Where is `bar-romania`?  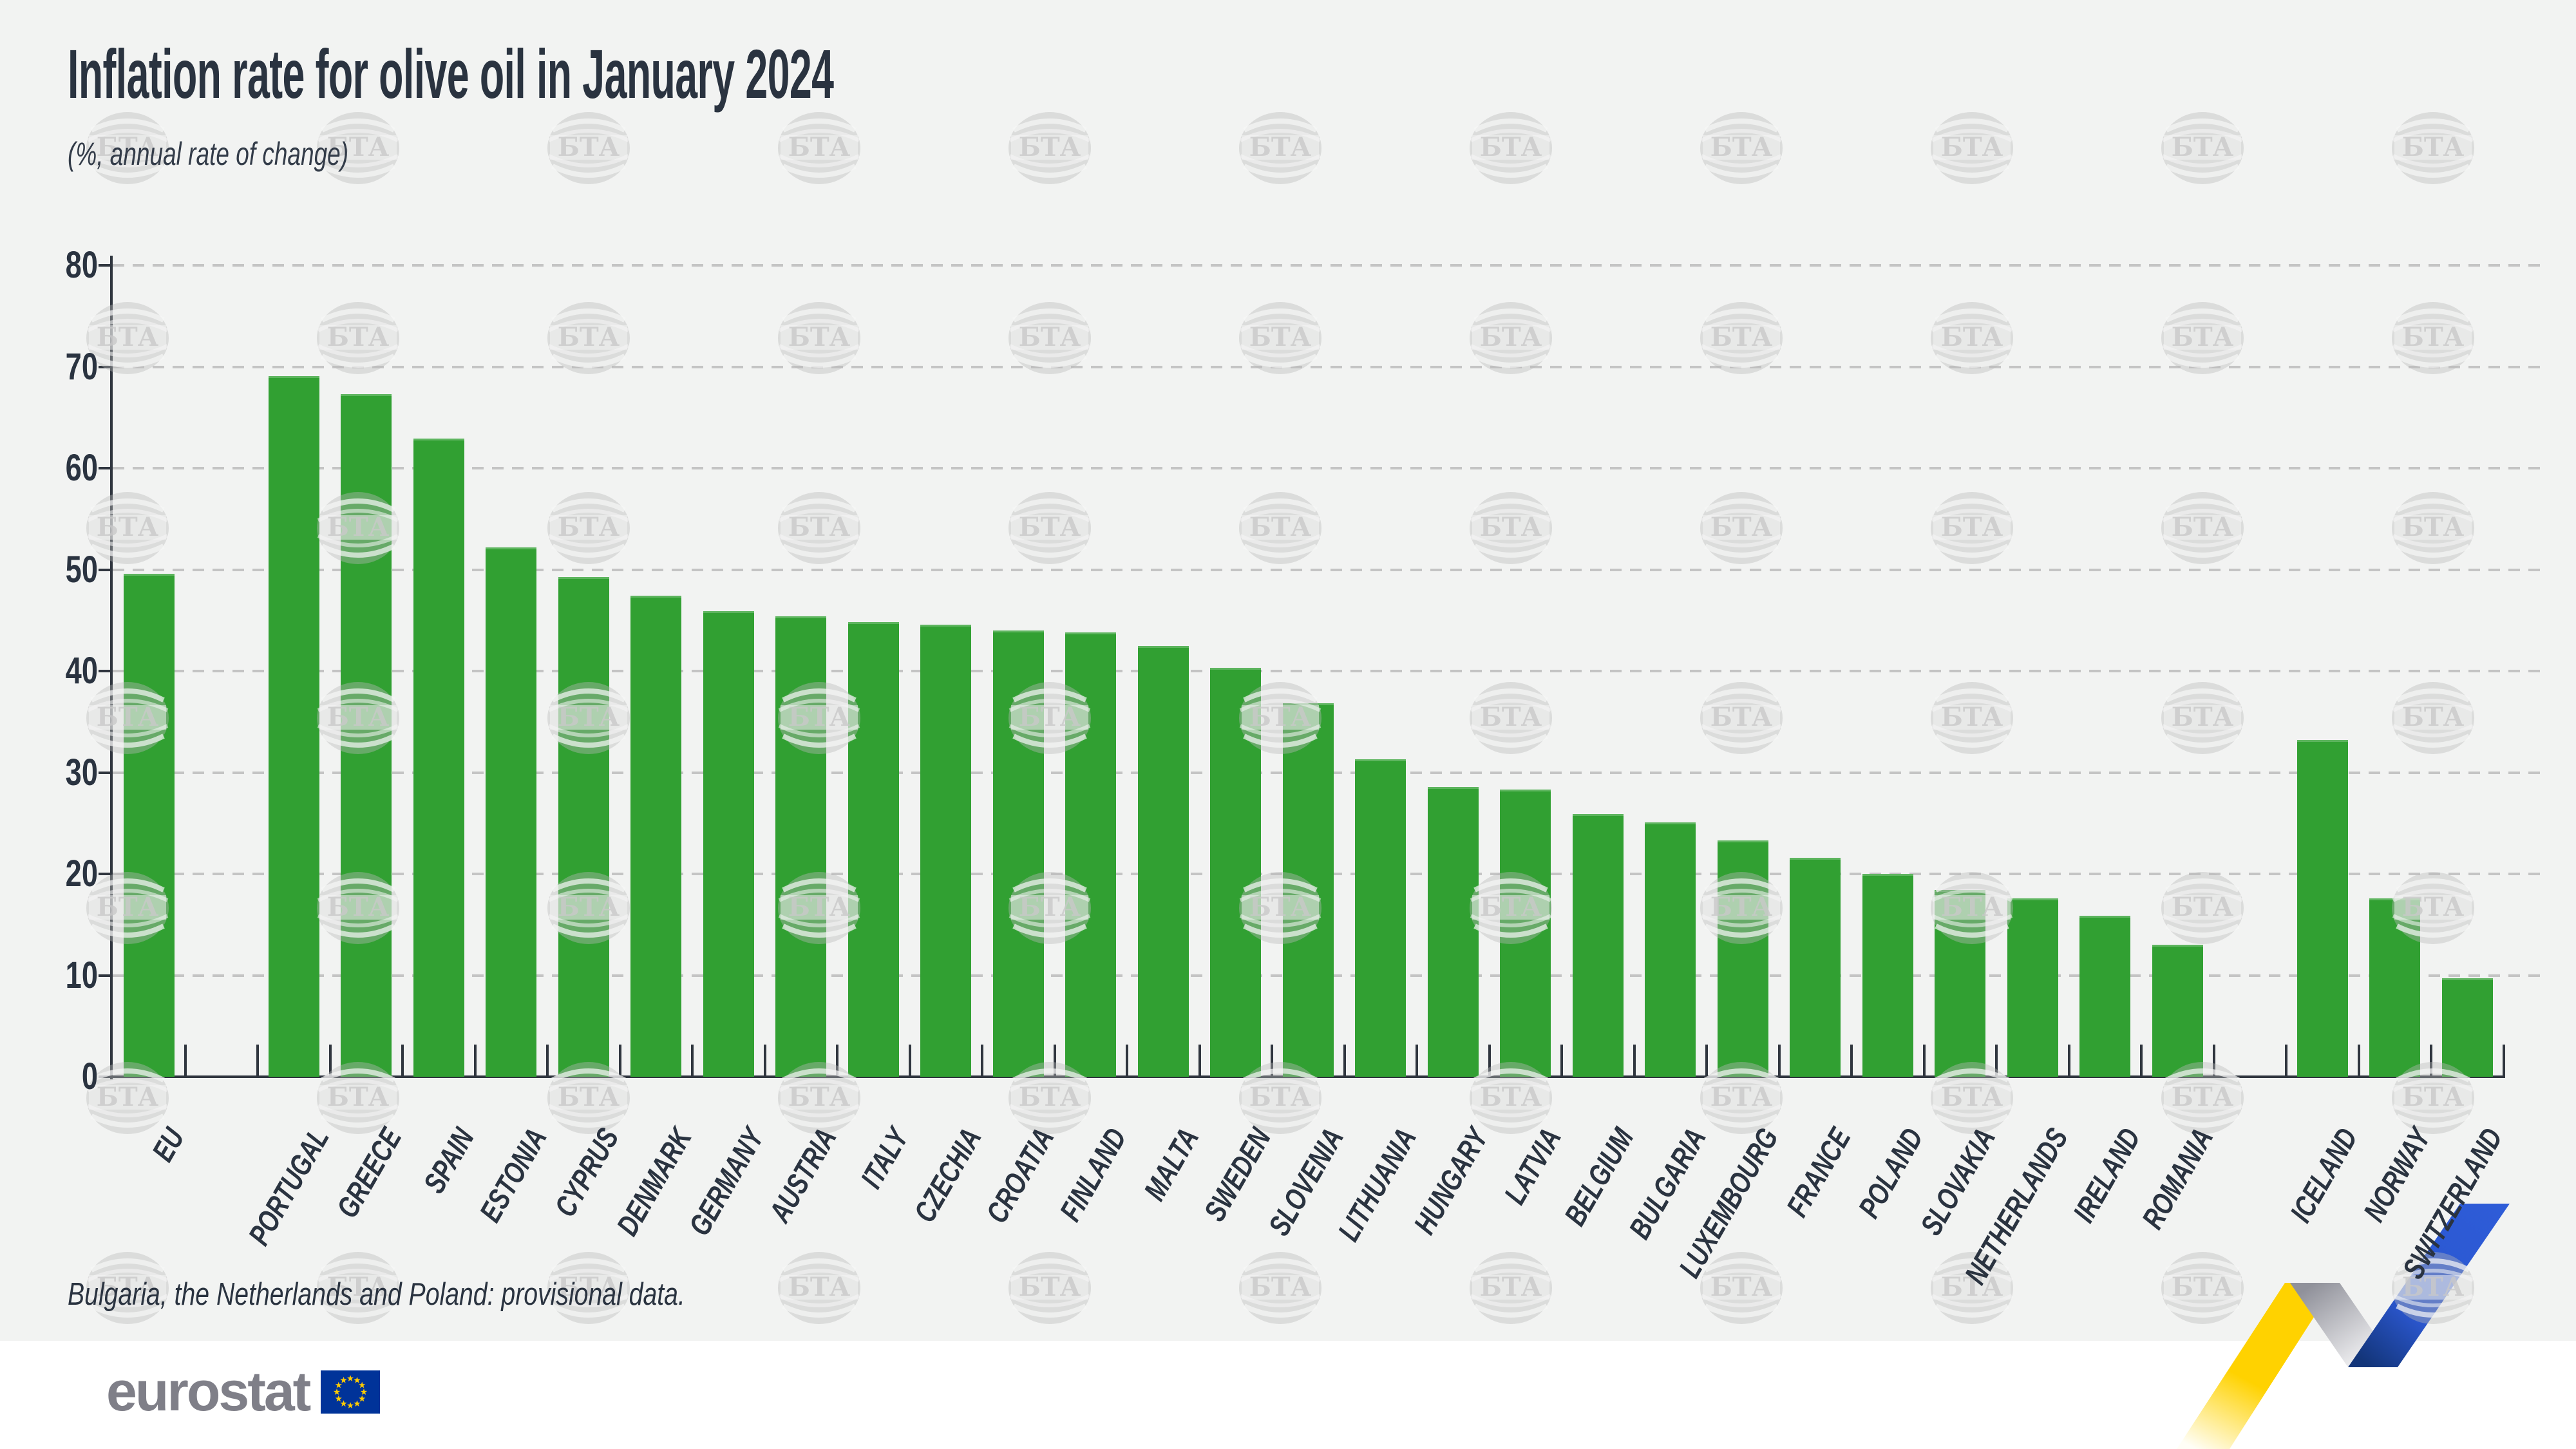
bar-romania is located at coordinates (2177, 1011).